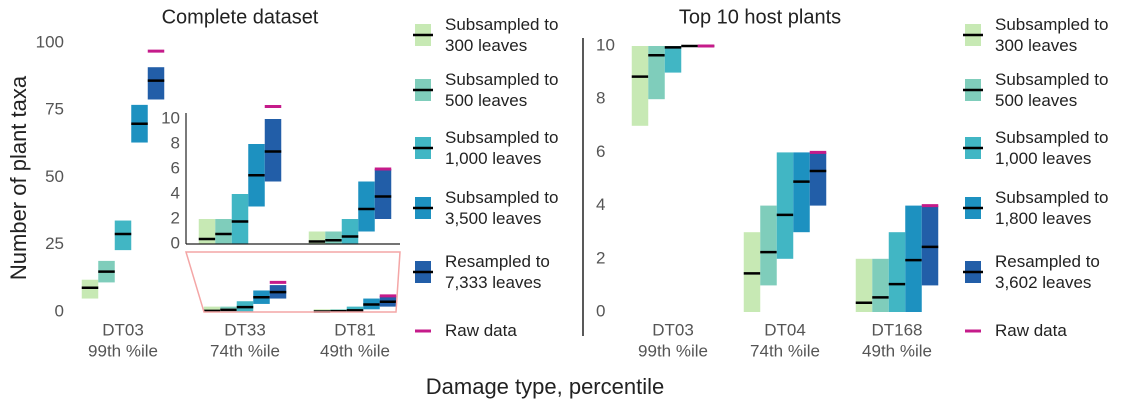 Image resolution: width=1137 pixels, height=408 pixels. I want to click on legend-label: Resampled to 7,333 leaves, so click(497, 272).